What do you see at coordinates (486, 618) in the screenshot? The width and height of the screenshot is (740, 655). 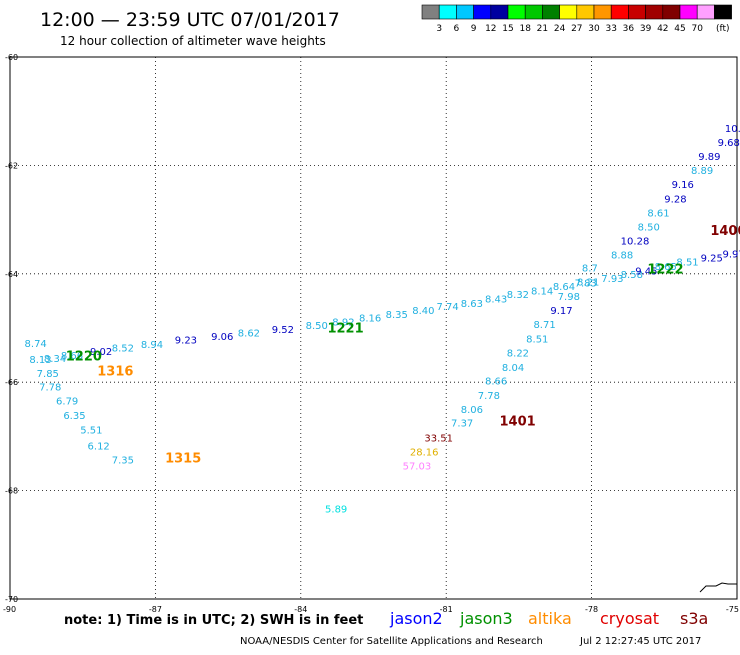 I see `satellite-name-jason3: jason3` at bounding box center [486, 618].